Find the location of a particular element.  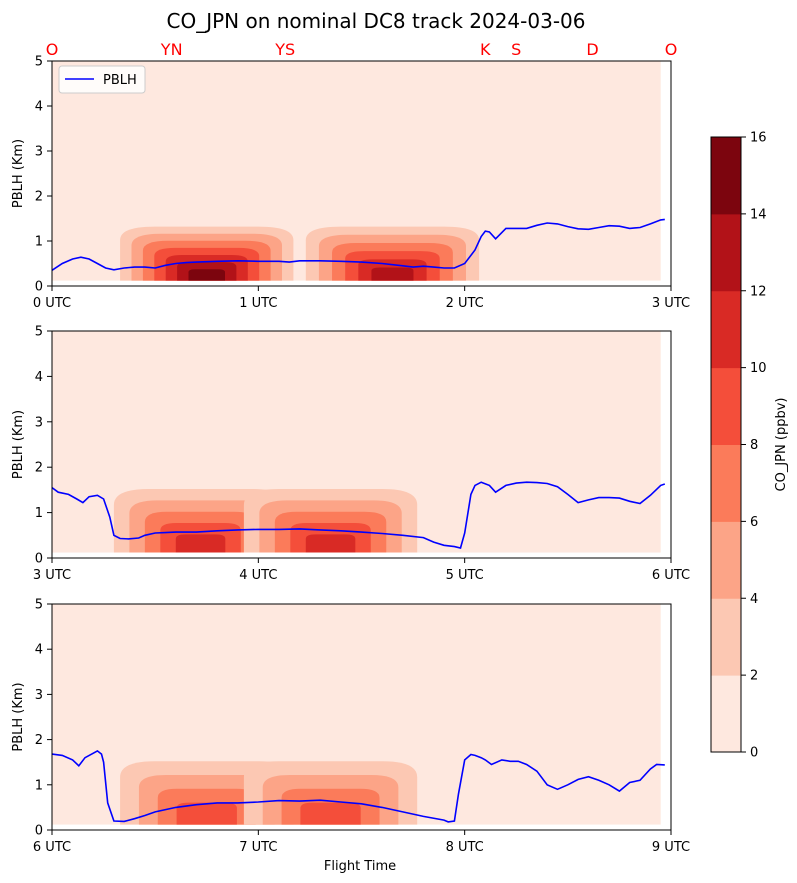

colorbar-tick-label: 6 is located at coordinates (754, 522).